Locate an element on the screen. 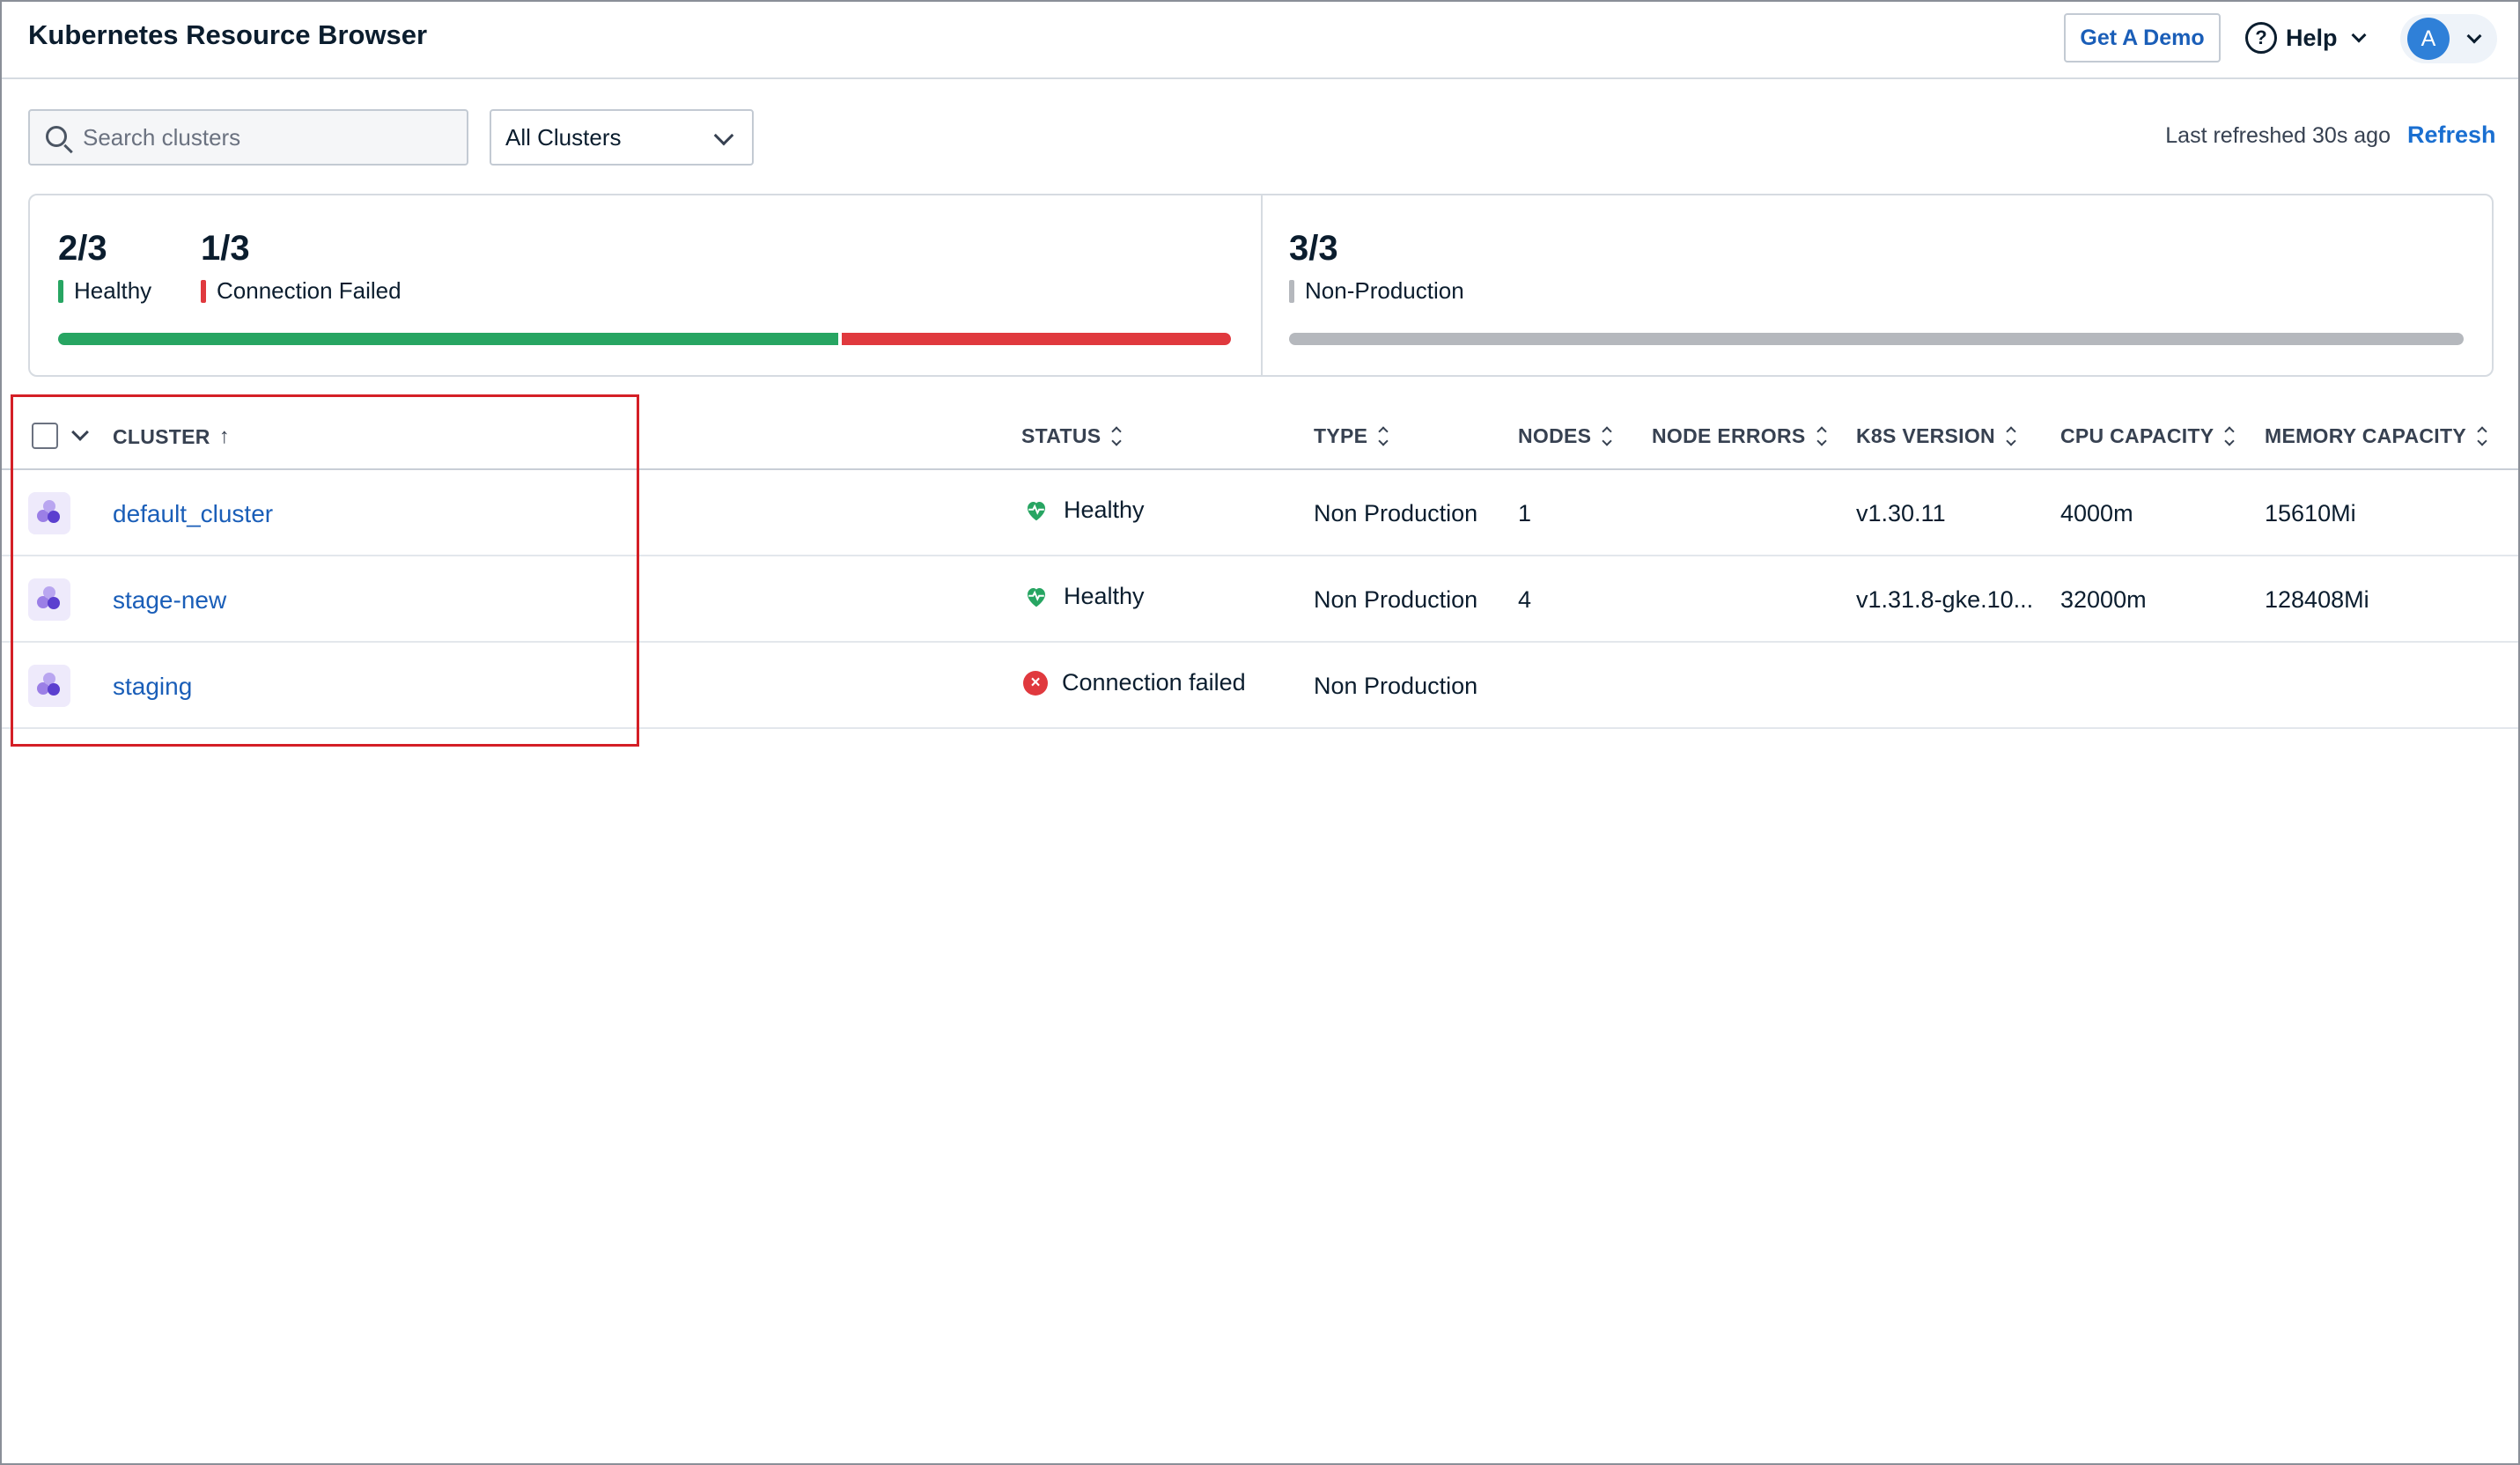 Image resolution: width=2520 pixels, height=1465 pixels. search-box is located at coordinates (248, 137).